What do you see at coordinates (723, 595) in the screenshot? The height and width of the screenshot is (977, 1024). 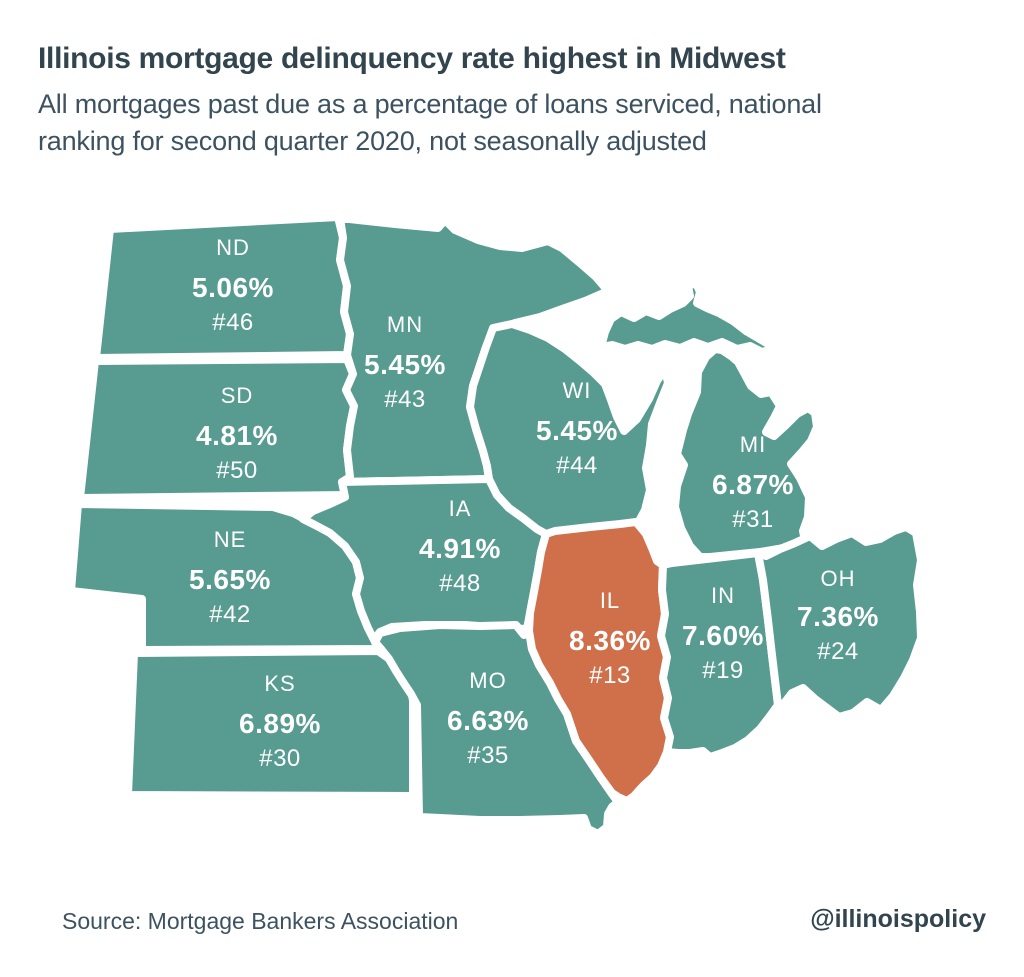 I see `svg-text: IN` at bounding box center [723, 595].